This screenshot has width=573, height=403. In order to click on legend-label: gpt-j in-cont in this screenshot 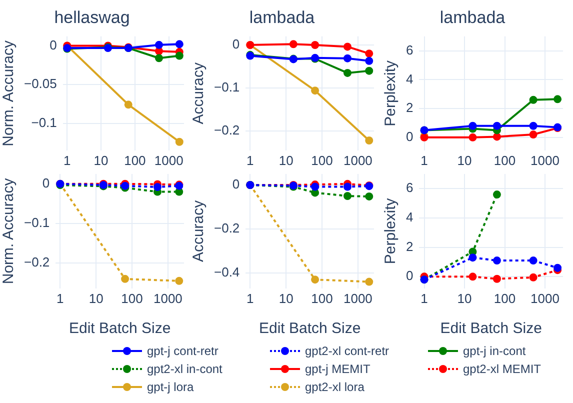, I will do `click(494, 351)`.